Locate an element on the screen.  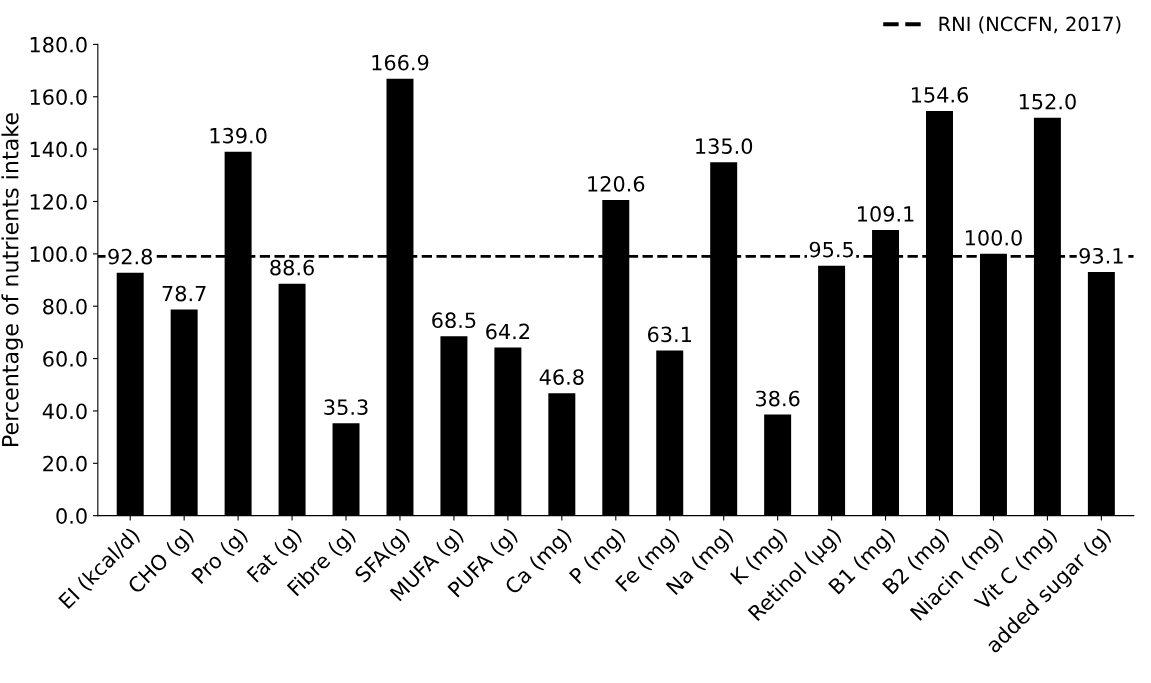
y-tick-label: 40.0 is located at coordinates (64, 411).